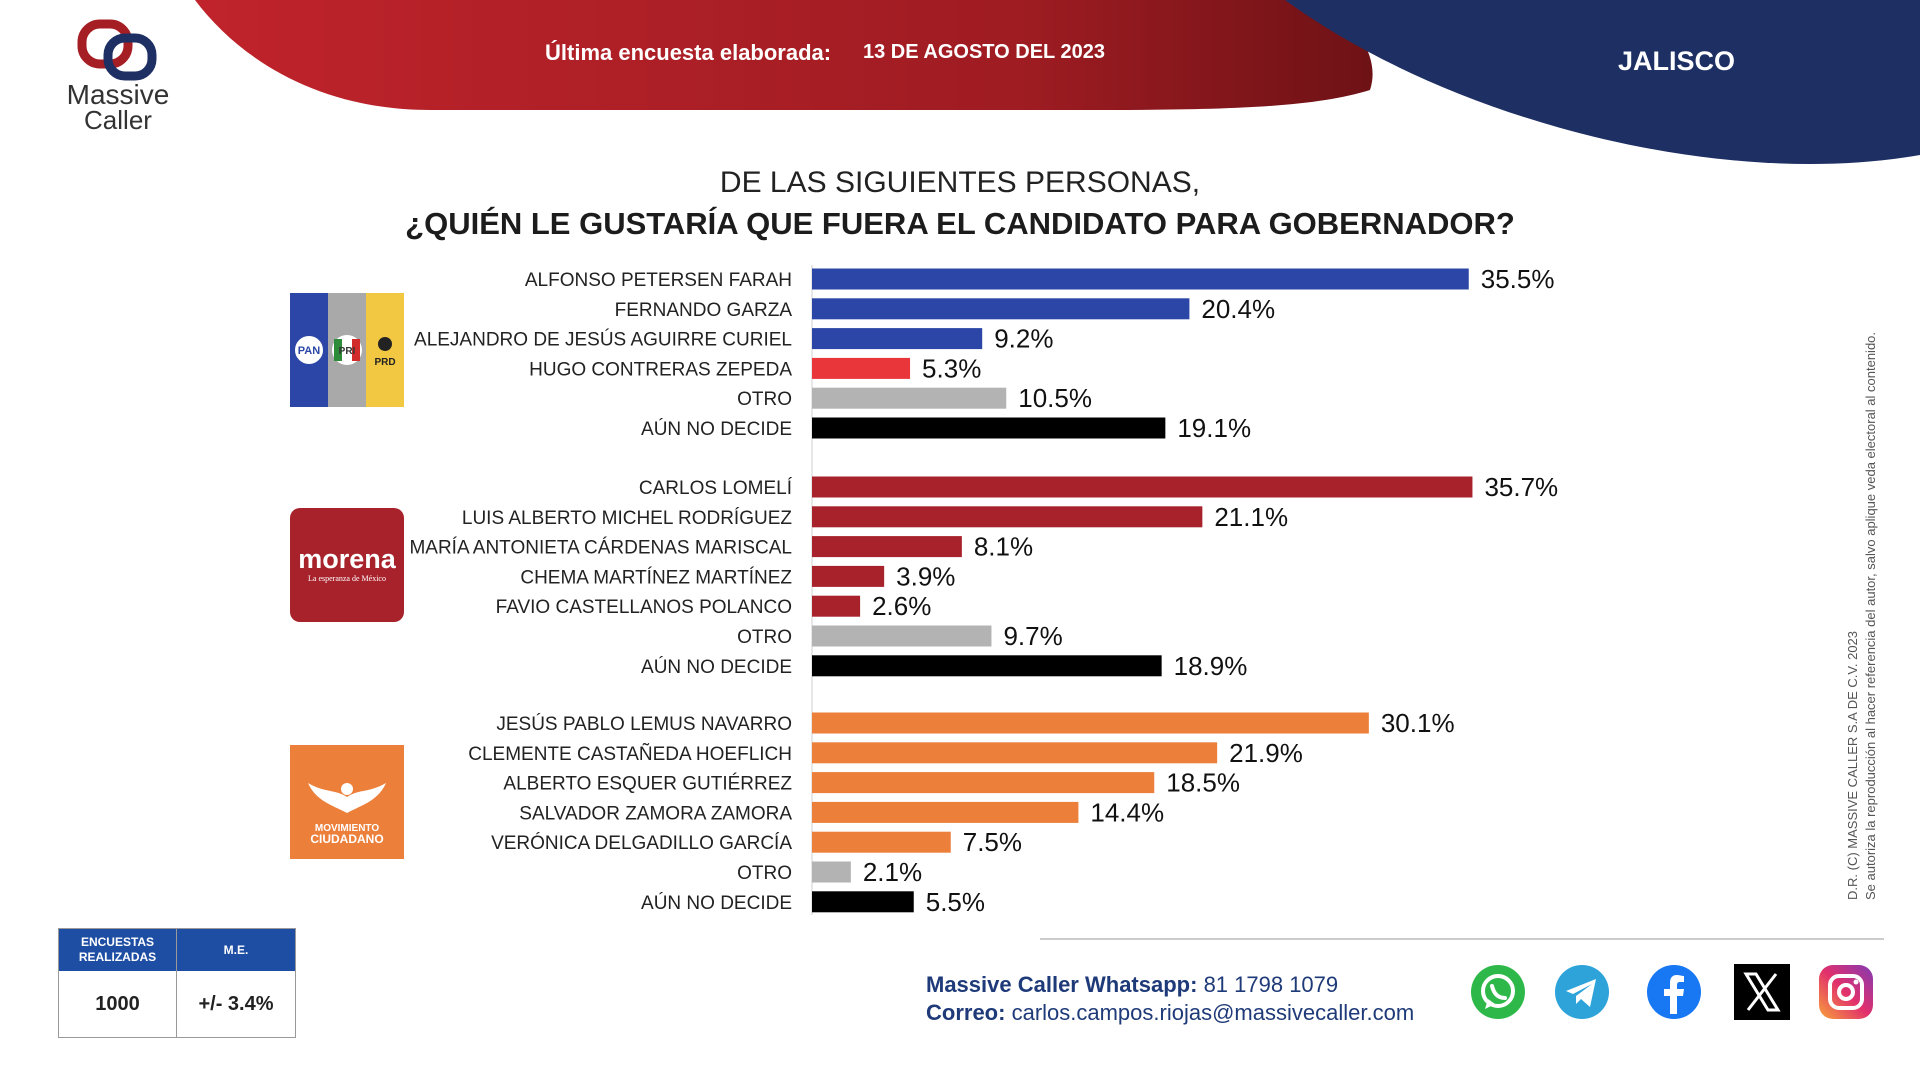 The width and height of the screenshot is (1920, 1080). I want to click on bar-value-label: 18.9%, so click(1211, 666).